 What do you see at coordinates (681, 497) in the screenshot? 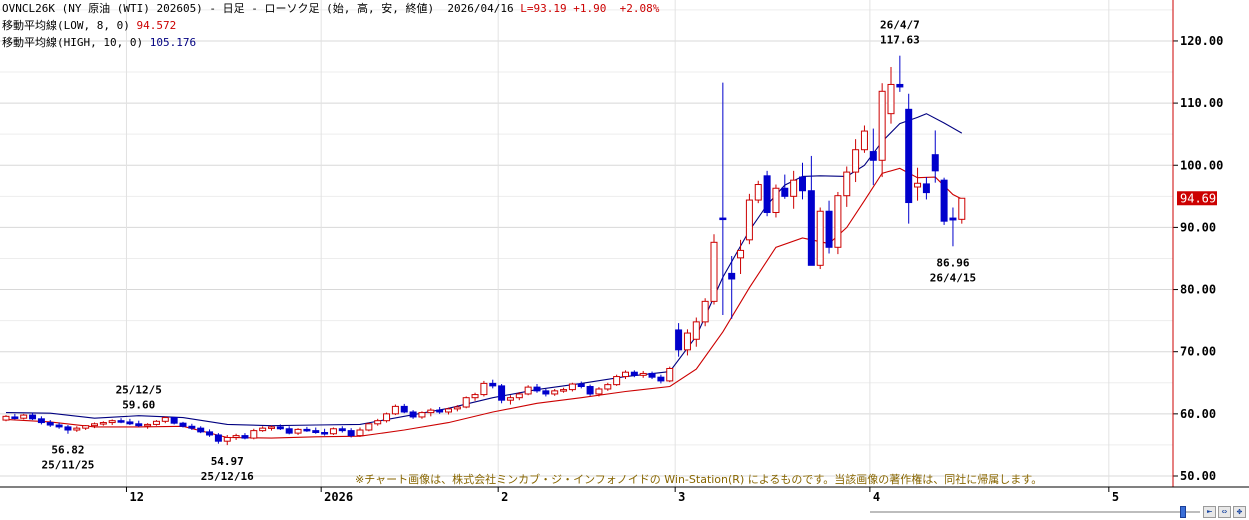
I see `x-tick-label: 3` at bounding box center [681, 497].